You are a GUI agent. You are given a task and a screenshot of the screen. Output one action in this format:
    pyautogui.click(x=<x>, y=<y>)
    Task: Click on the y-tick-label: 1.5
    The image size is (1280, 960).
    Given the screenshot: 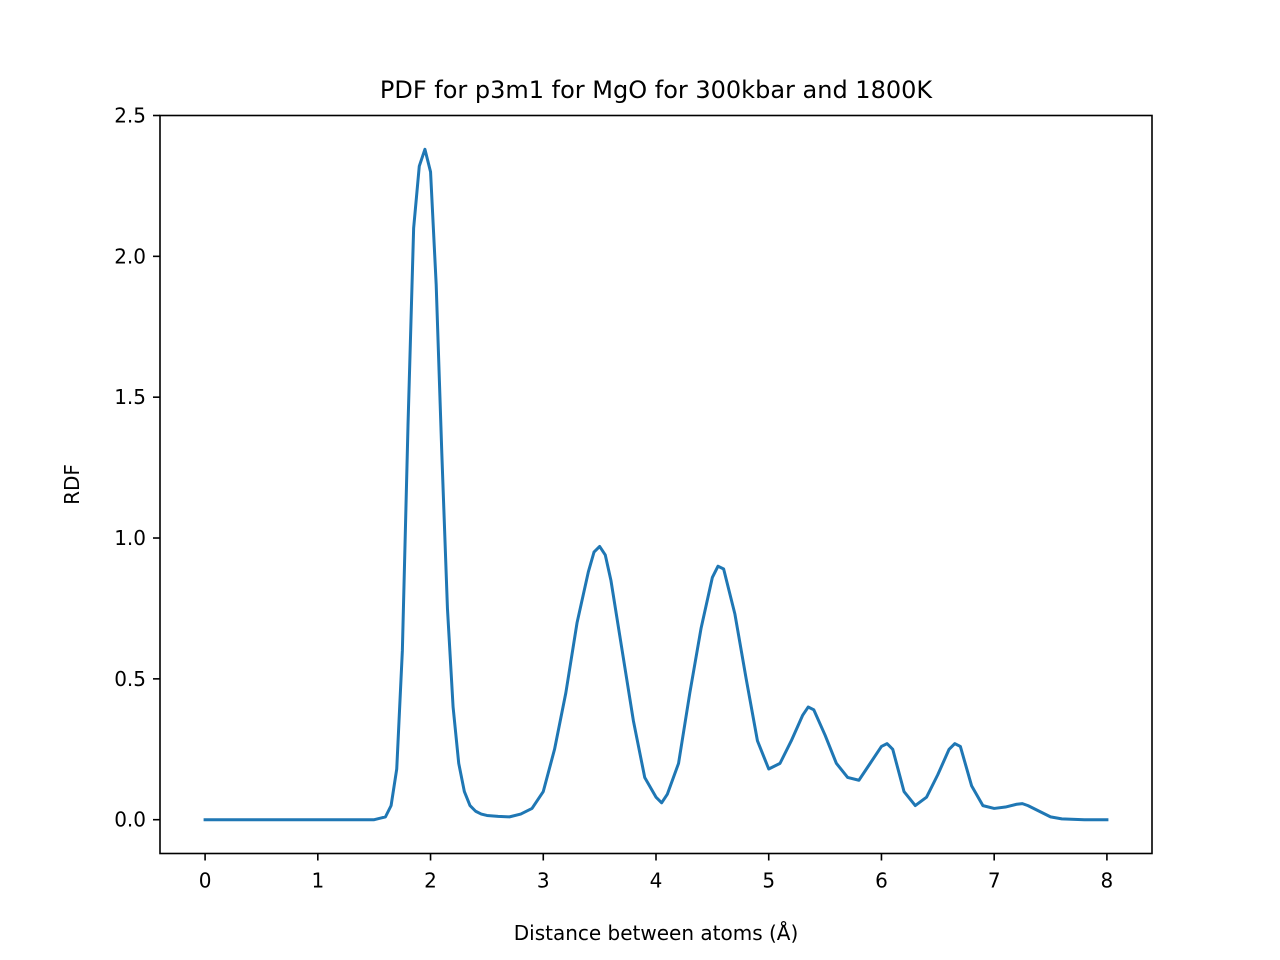 What is the action you would take?
    pyautogui.click(x=130, y=397)
    